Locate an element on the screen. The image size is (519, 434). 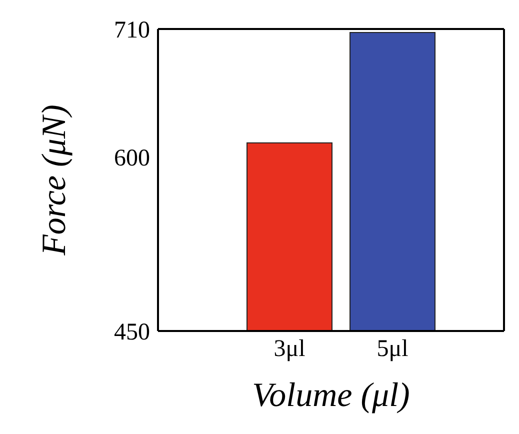
x-axis-title: Volume (μl) is located at coordinates (331, 395).